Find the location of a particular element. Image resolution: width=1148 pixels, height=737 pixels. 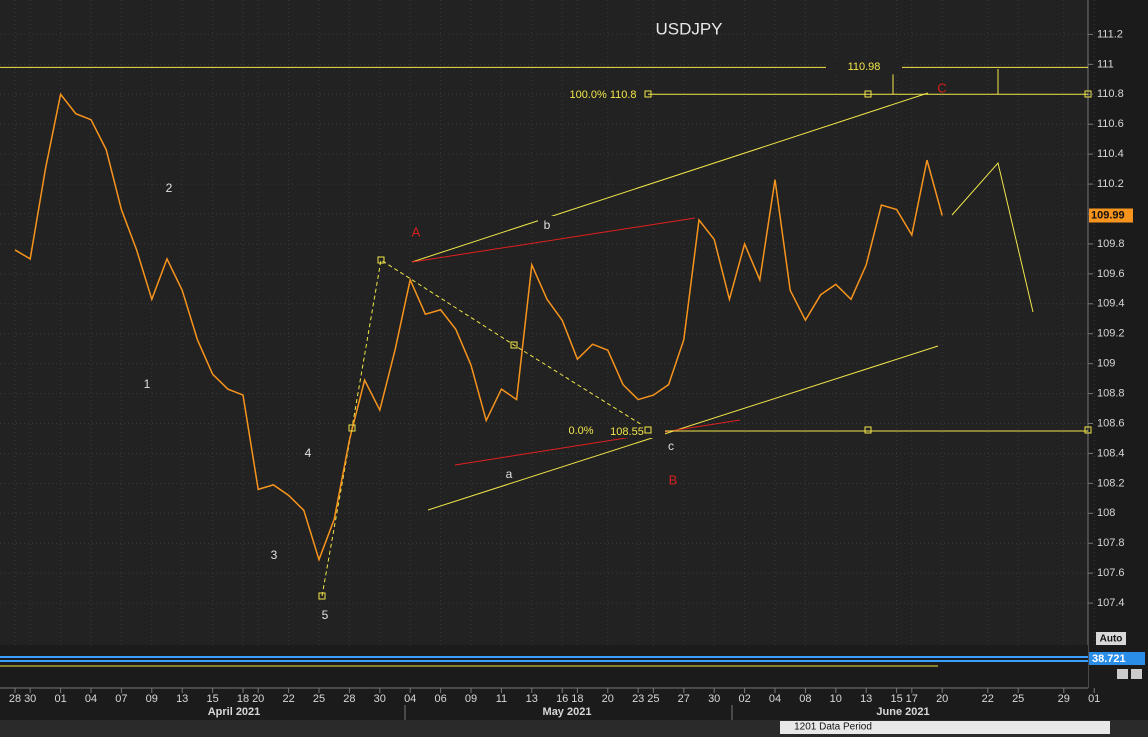

wave-label: A is located at coordinates (416, 231).